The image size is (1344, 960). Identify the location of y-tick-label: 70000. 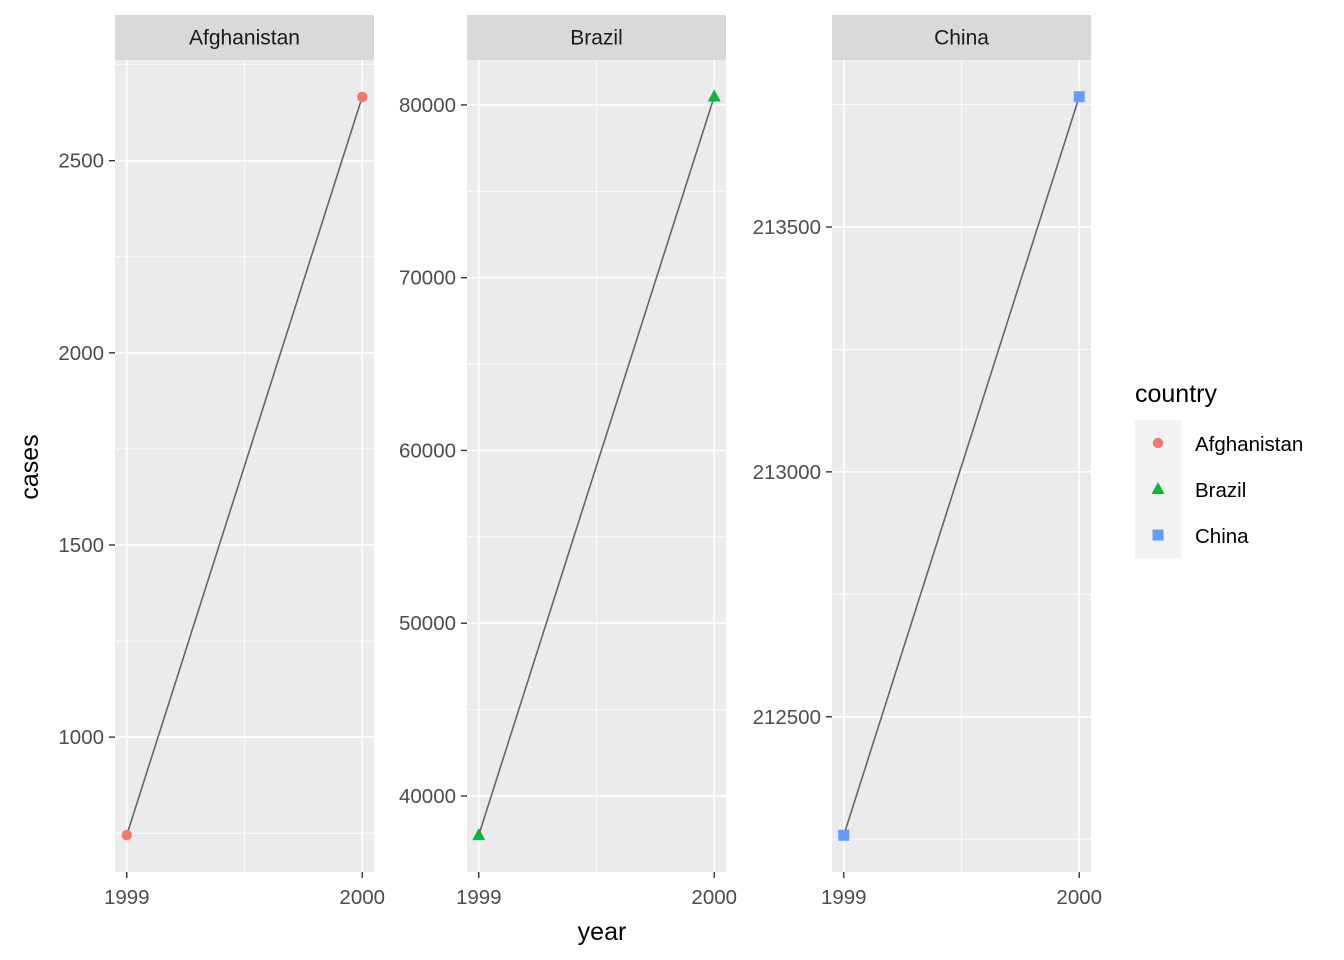
(427, 278).